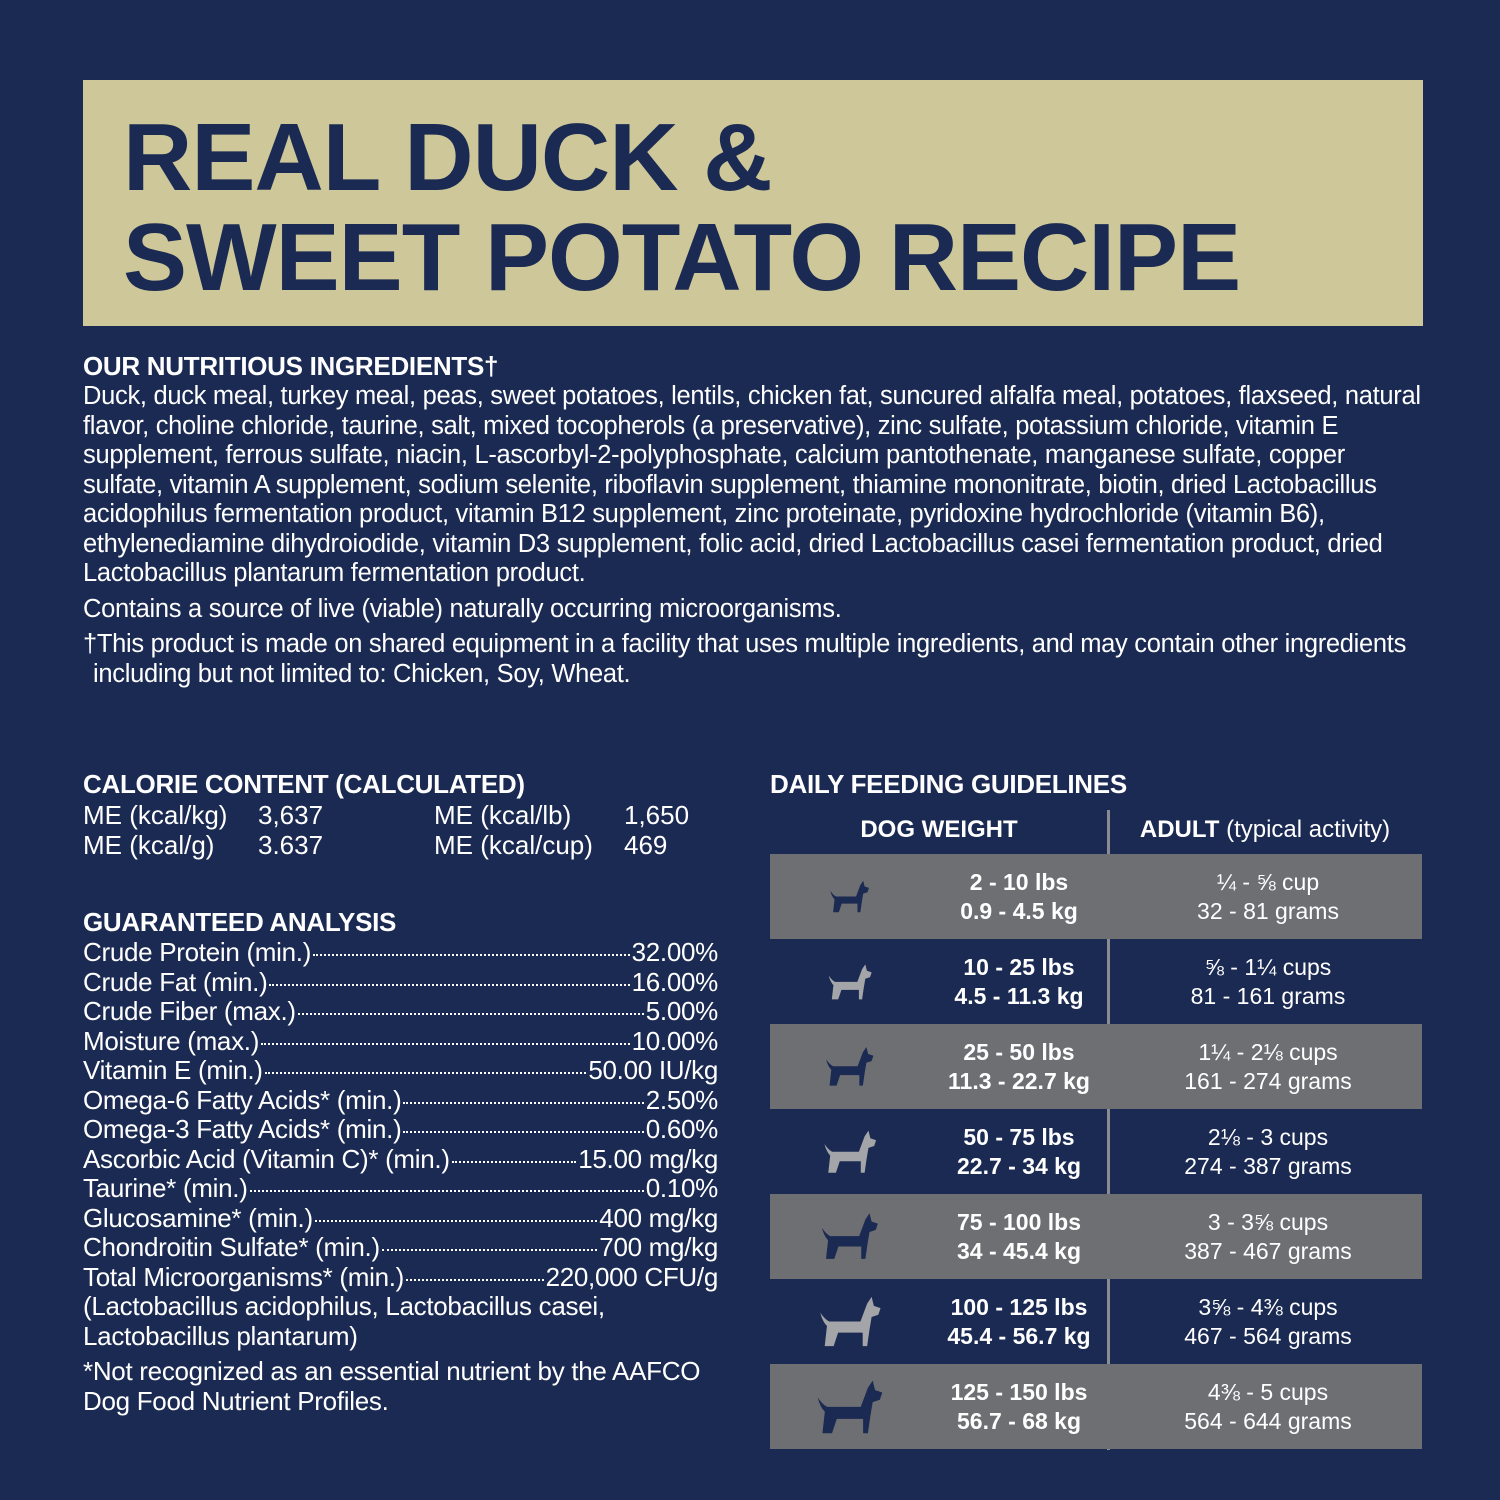  What do you see at coordinates (244, 1276) in the screenshot?
I see `nutrient-label: Total Microorganisms* (min.)` at bounding box center [244, 1276].